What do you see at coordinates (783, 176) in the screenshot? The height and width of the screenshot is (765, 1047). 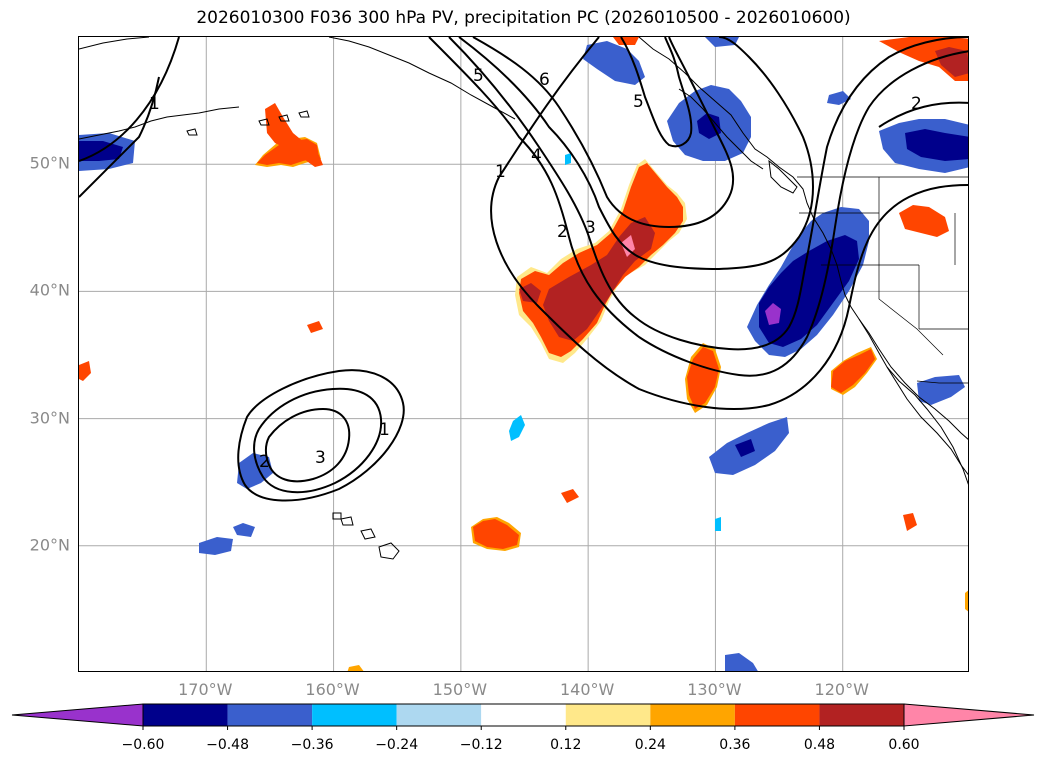 I see `coastline-vancouver-island` at bounding box center [783, 176].